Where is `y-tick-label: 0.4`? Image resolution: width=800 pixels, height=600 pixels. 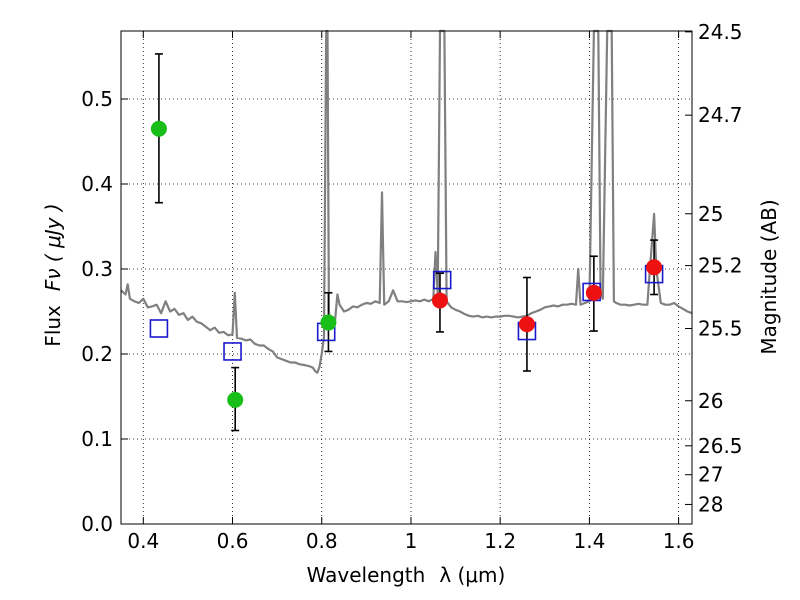
y-tick-label: 0.4 is located at coordinates (97, 184).